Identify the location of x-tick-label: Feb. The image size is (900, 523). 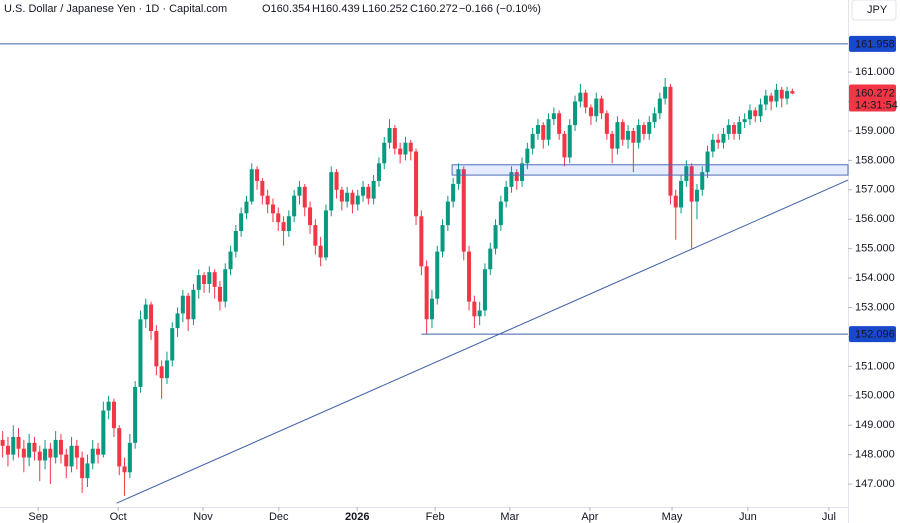
(435, 517).